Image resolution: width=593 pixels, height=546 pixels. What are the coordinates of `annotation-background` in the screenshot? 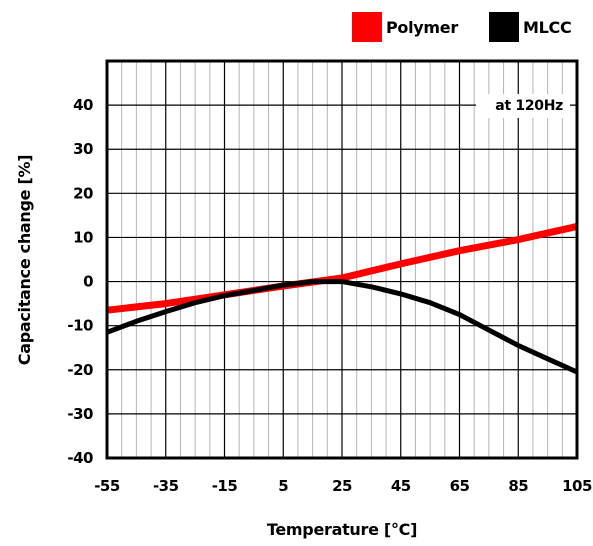 It's located at (523, 106).